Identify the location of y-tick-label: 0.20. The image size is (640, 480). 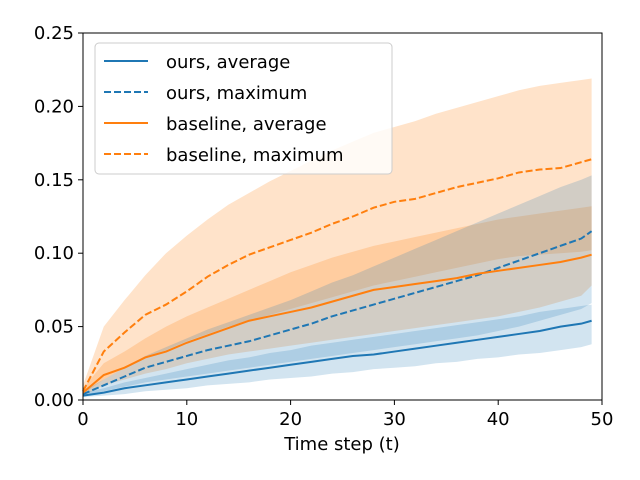
(54, 106).